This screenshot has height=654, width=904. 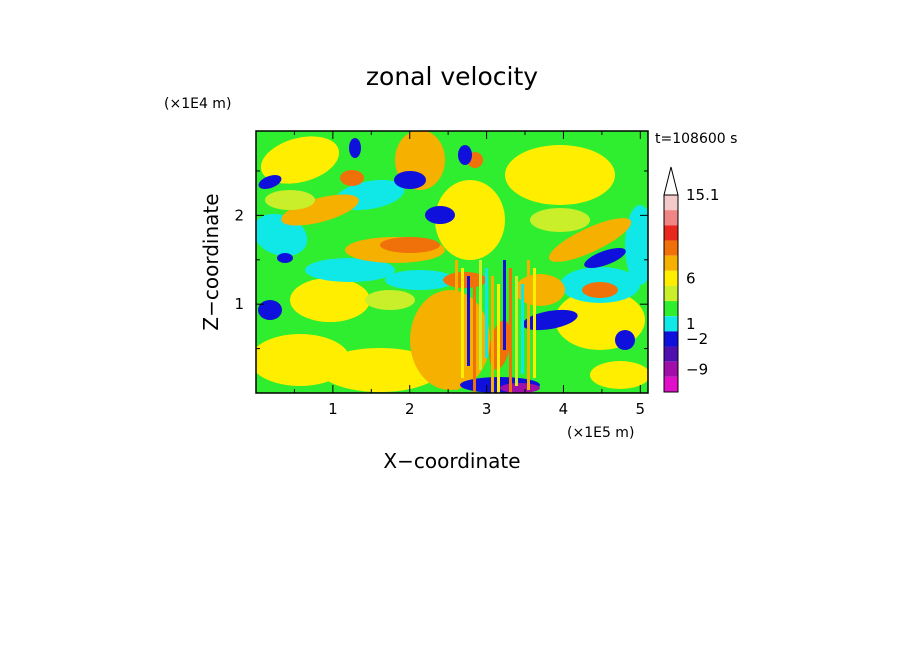 I want to click on x-tick-label: 1, so click(x=333, y=409).